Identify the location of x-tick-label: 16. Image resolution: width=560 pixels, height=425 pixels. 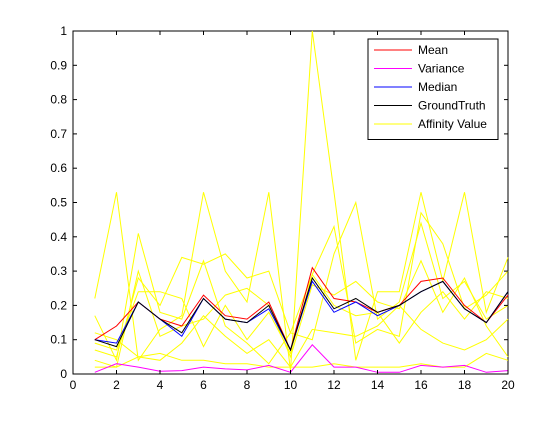
(421, 385).